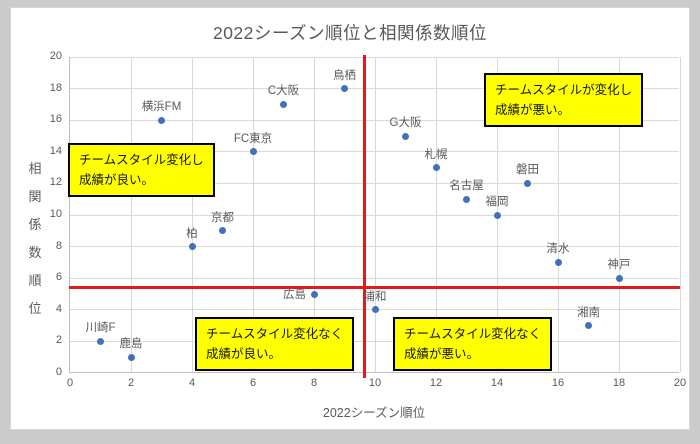  What do you see at coordinates (131, 383) in the screenshot?
I see `x-tick-label: 2` at bounding box center [131, 383].